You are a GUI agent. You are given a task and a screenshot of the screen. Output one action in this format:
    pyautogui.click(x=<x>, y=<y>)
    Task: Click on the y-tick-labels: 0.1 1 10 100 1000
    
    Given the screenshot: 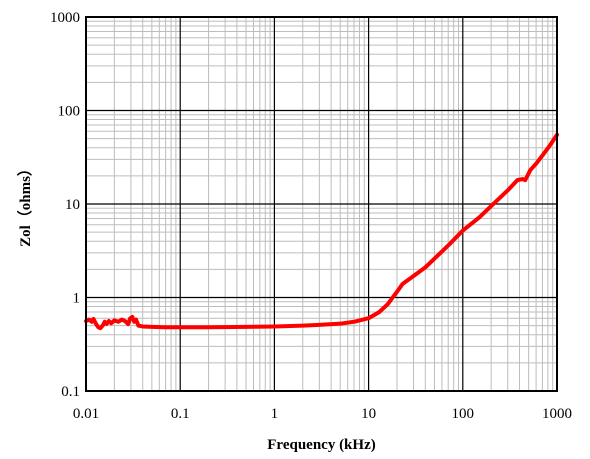 What is the action you would take?
    pyautogui.click(x=65, y=205)
    